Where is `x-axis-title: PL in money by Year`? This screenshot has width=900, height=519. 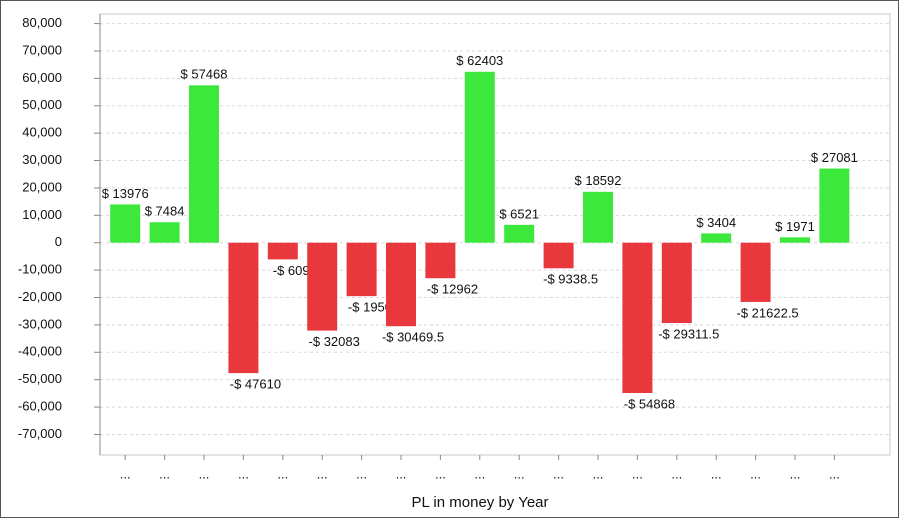 x-axis-title: PL in money by Year is located at coordinates (479, 502).